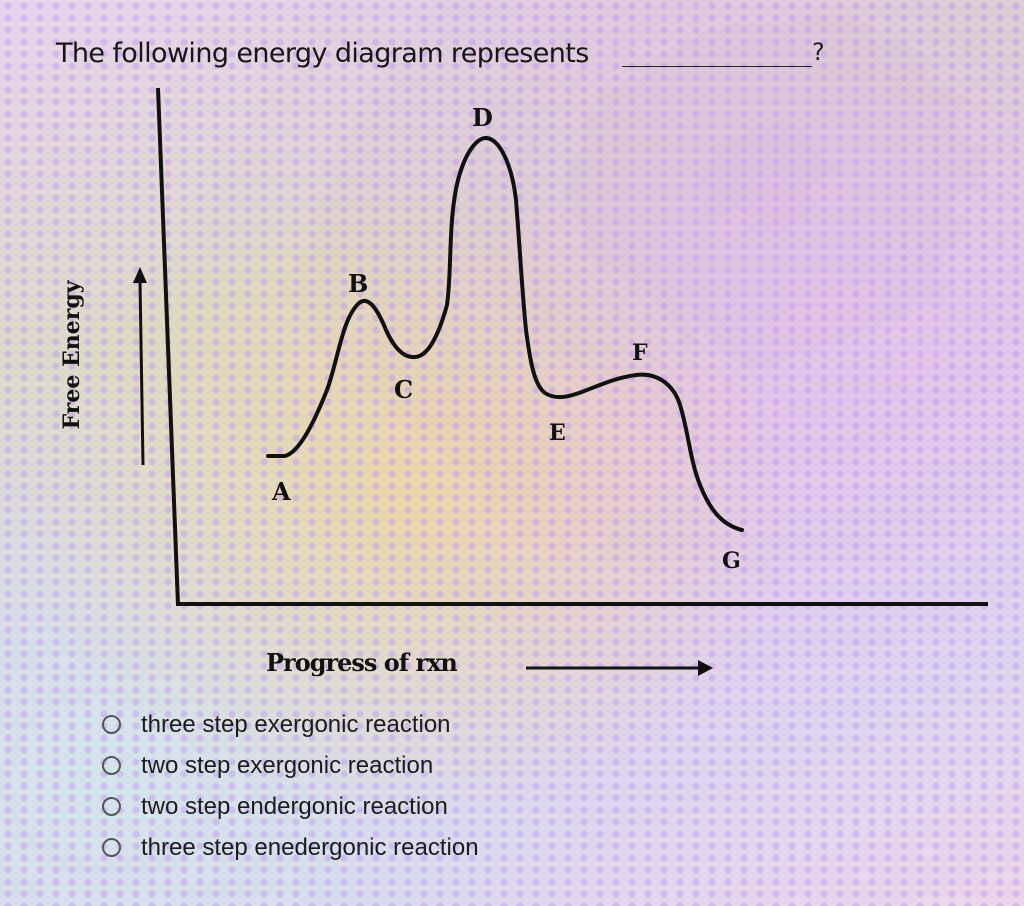 This screenshot has height=906, width=1024. Describe the element at coordinates (281, 491) in the screenshot. I see `point-label-a: A` at that location.